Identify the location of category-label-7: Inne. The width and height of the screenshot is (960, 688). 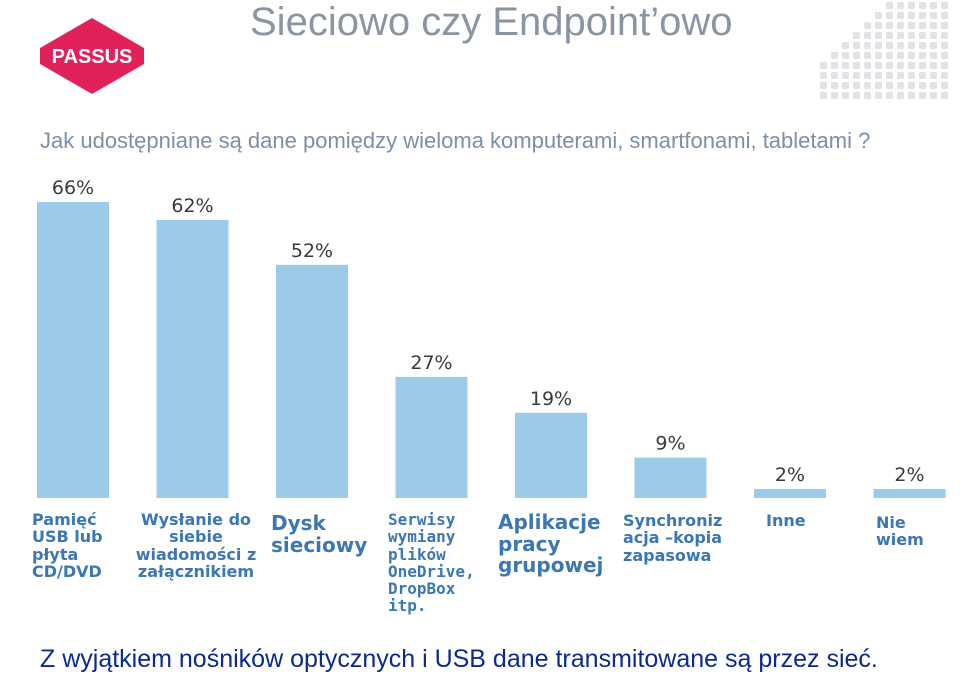
(786, 520).